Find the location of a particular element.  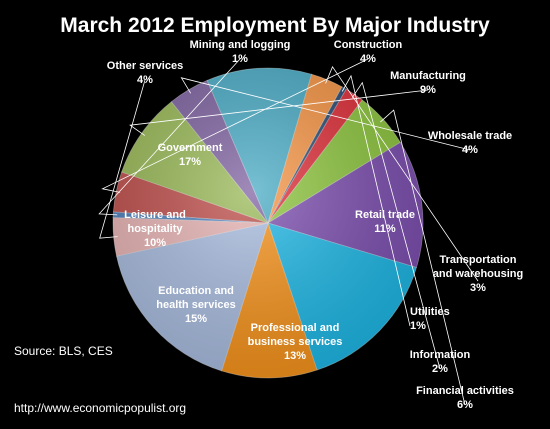

slice-label: Utilities 1% is located at coordinates (430, 319).